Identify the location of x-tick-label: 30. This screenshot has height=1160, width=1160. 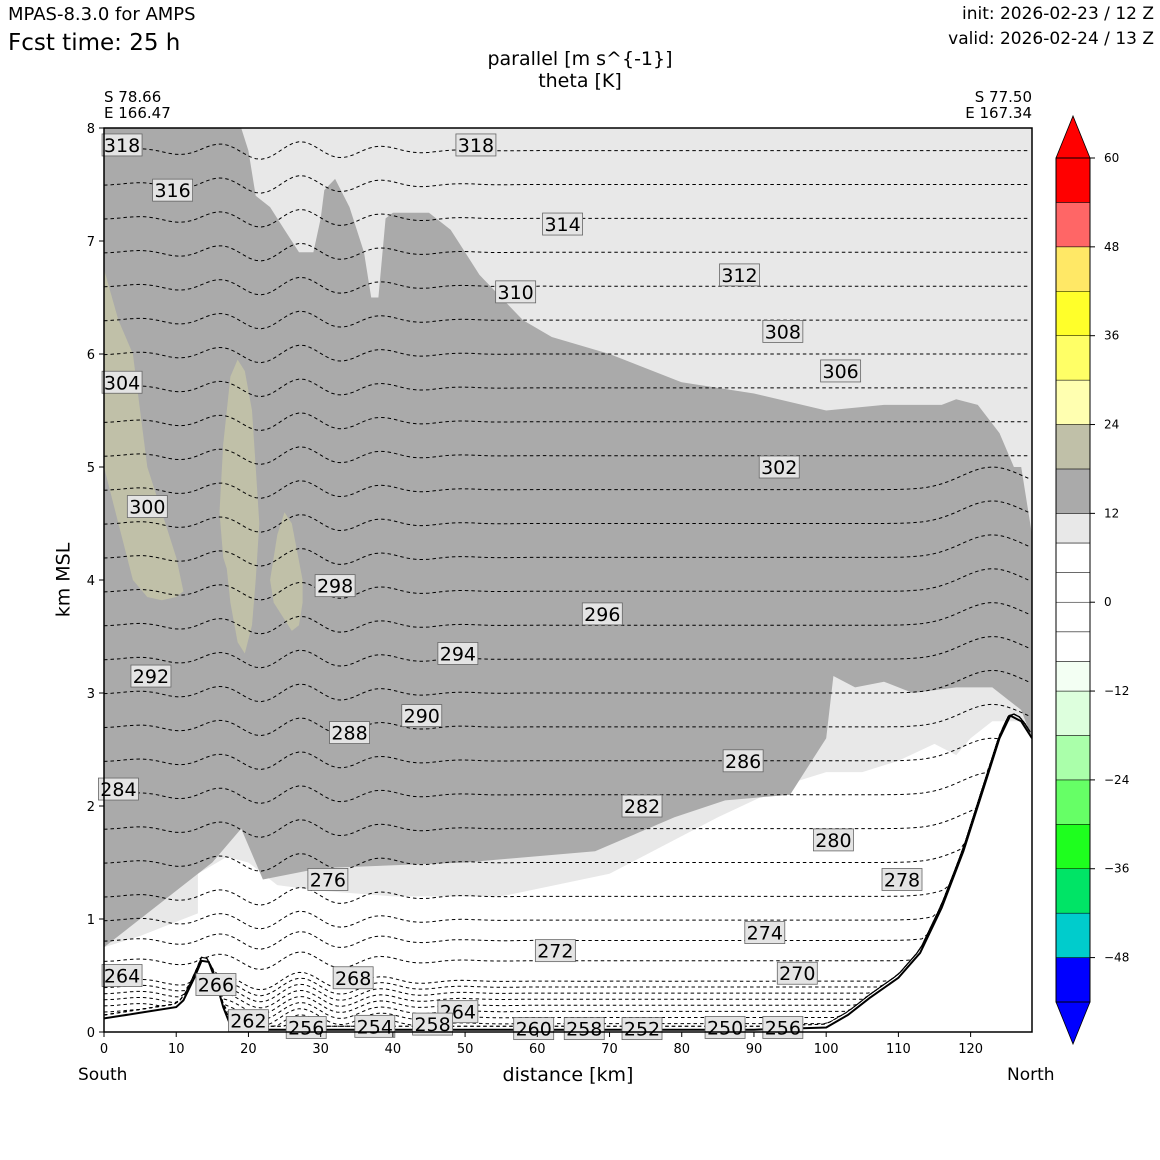
(320, 1049).